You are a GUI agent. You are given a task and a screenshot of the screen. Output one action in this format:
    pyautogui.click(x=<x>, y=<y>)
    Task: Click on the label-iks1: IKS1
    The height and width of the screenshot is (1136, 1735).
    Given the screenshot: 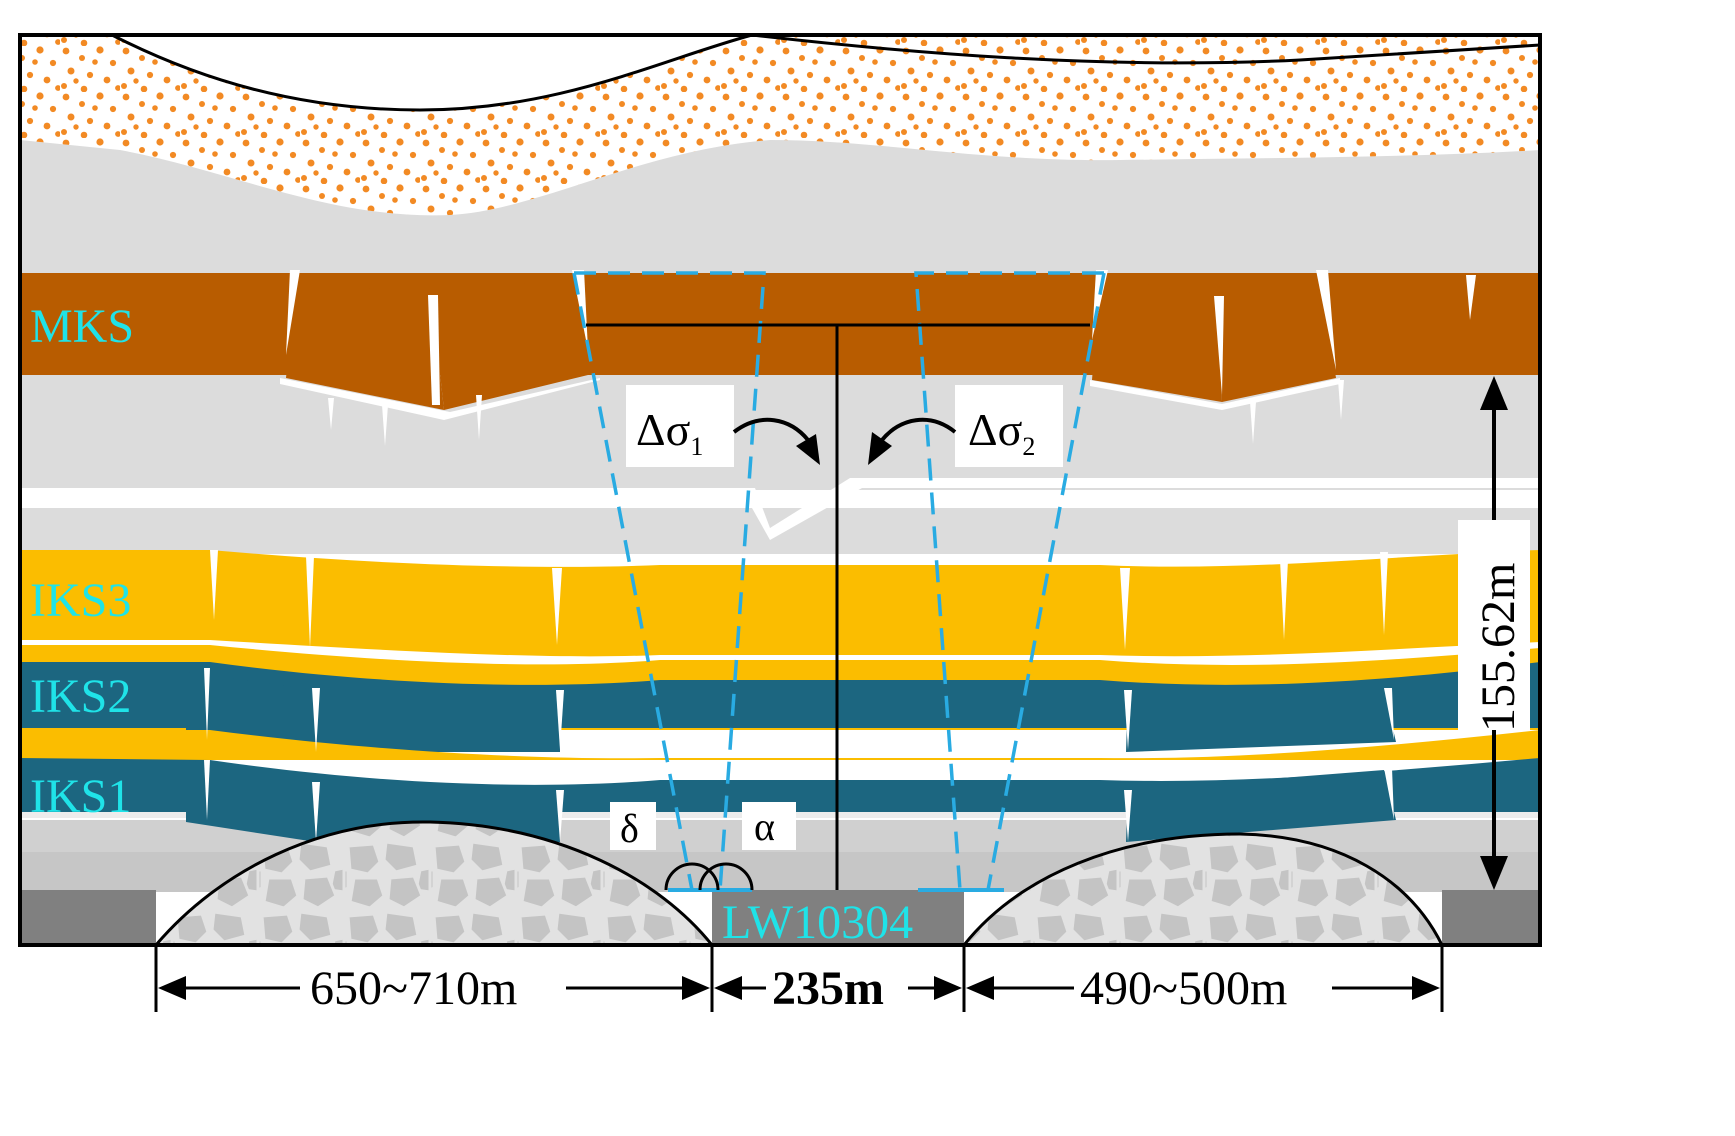 What is the action you would take?
    pyautogui.click(x=80, y=796)
    